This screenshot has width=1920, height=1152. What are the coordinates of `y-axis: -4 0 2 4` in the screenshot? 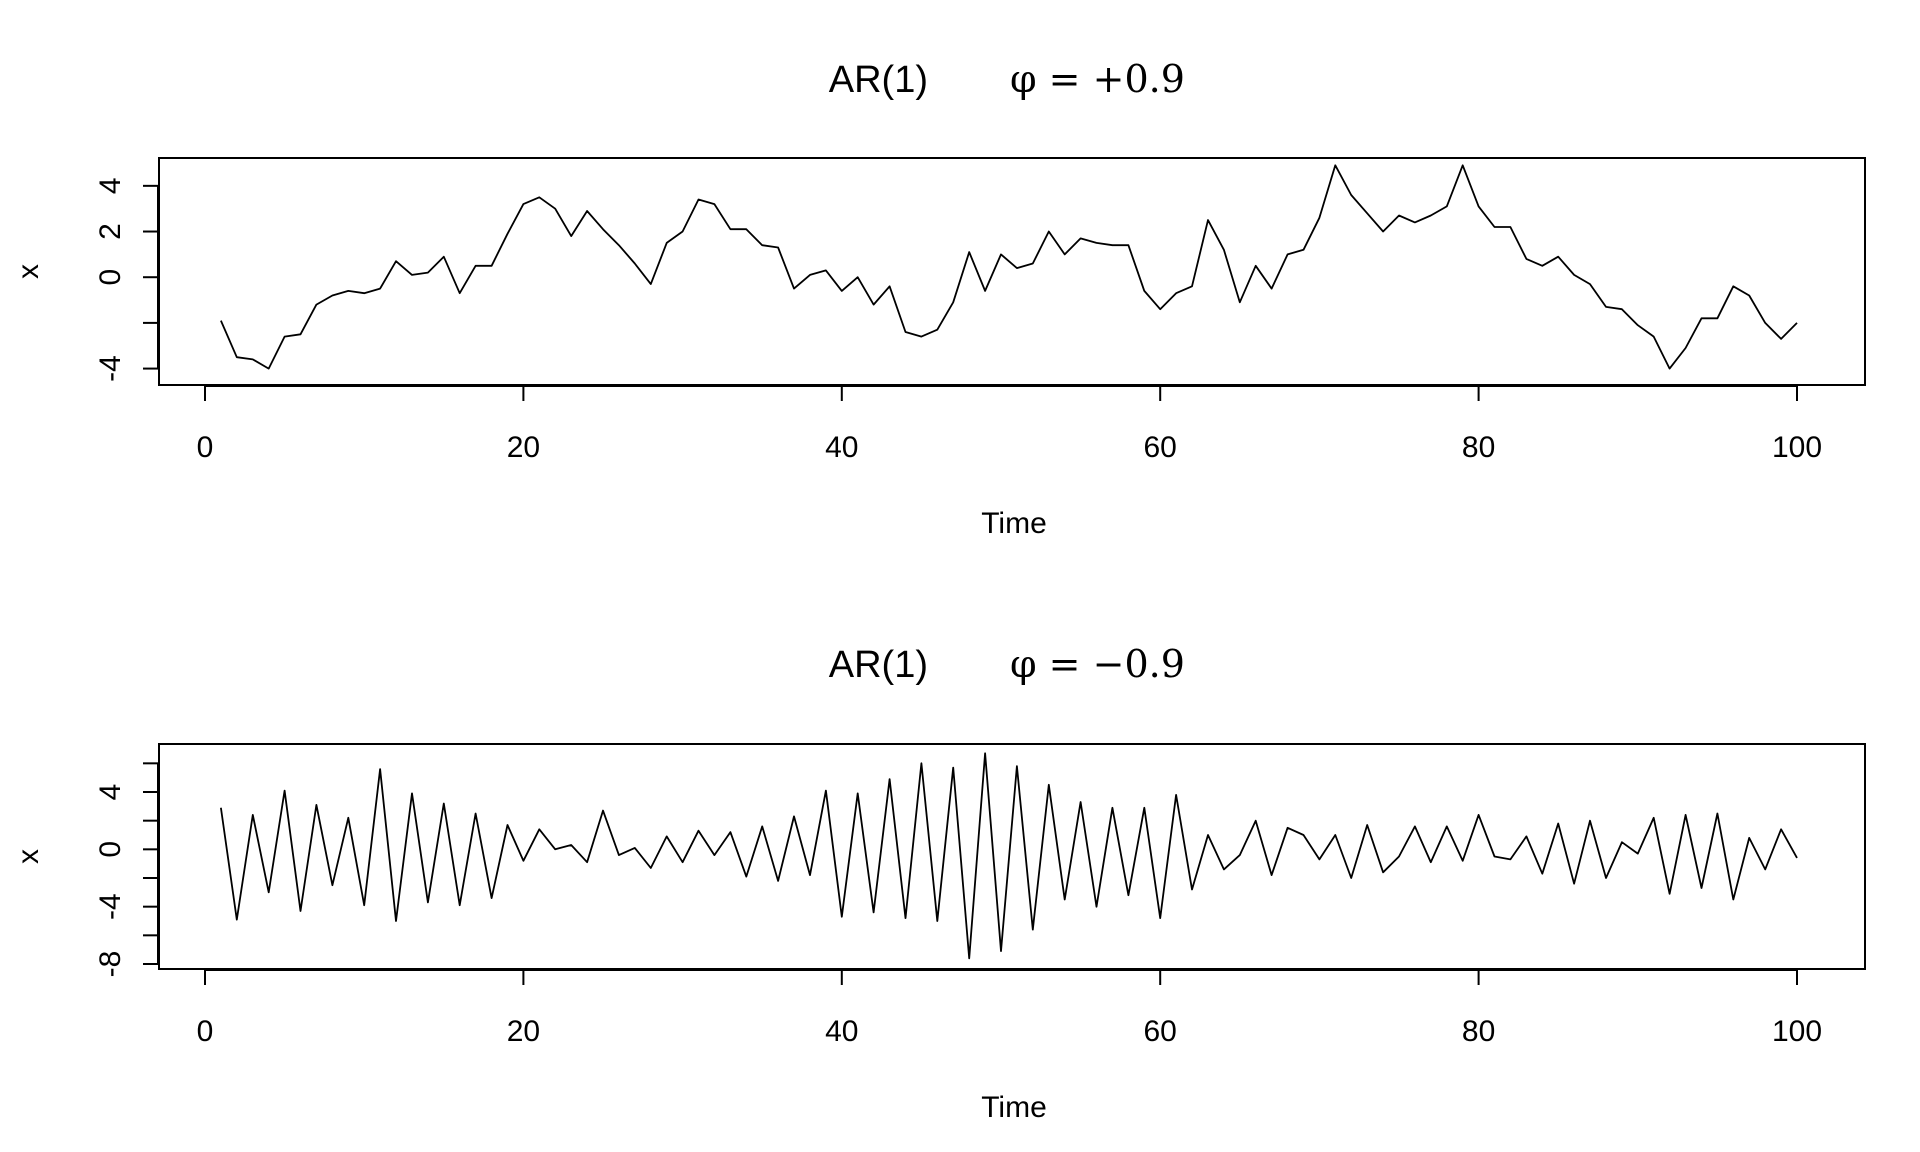 It's located at (126, 279).